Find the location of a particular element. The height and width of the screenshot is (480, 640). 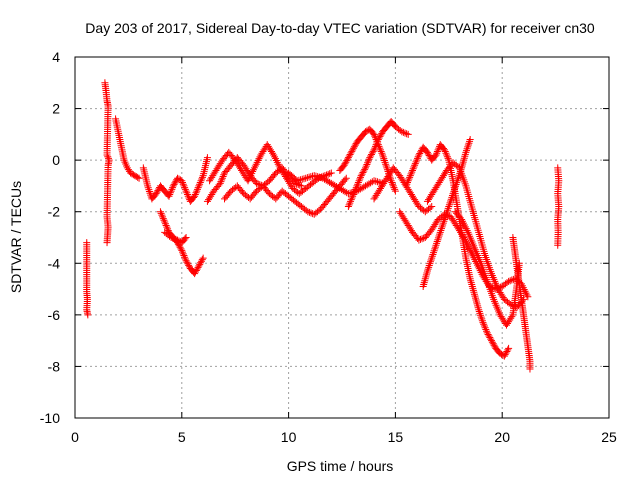

y-tick-label: -2 is located at coordinates (54, 212).